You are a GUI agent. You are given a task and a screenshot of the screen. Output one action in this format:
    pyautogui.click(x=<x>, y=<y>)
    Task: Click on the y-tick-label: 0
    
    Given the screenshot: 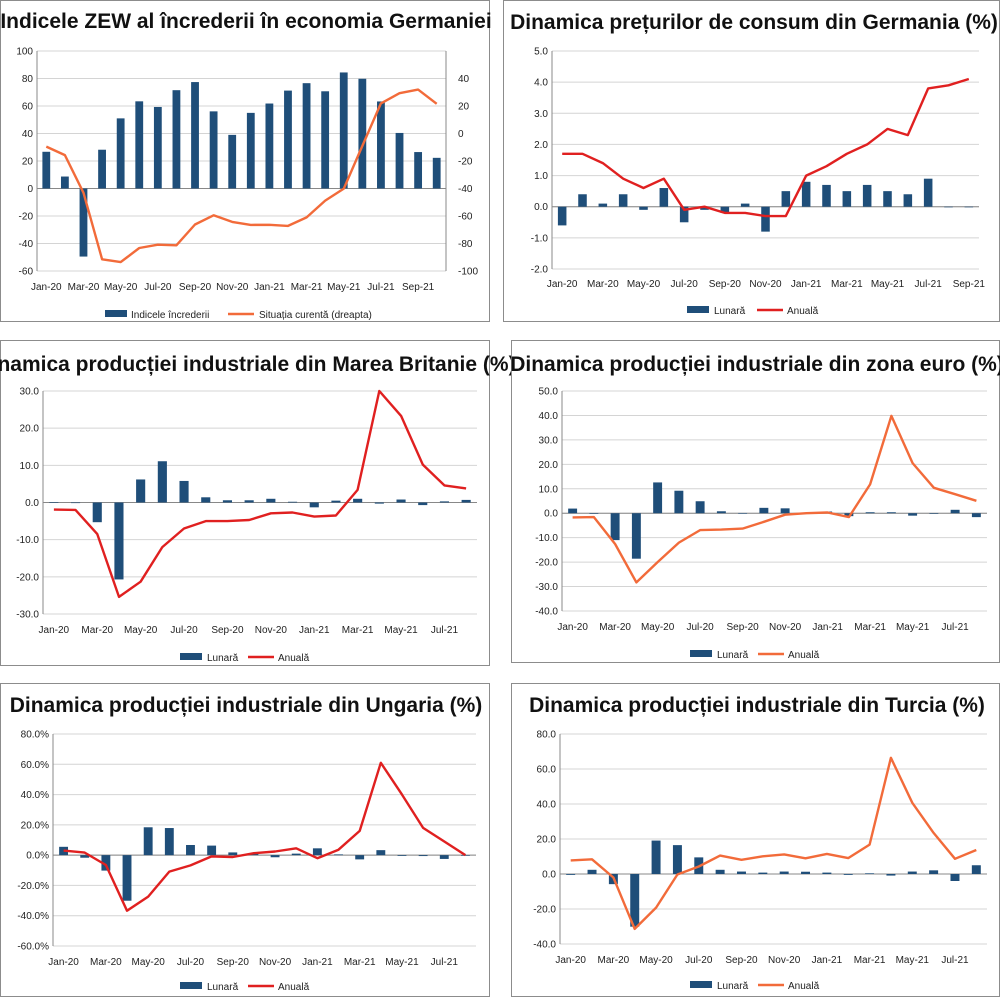 What is the action you would take?
    pyautogui.click(x=30, y=189)
    